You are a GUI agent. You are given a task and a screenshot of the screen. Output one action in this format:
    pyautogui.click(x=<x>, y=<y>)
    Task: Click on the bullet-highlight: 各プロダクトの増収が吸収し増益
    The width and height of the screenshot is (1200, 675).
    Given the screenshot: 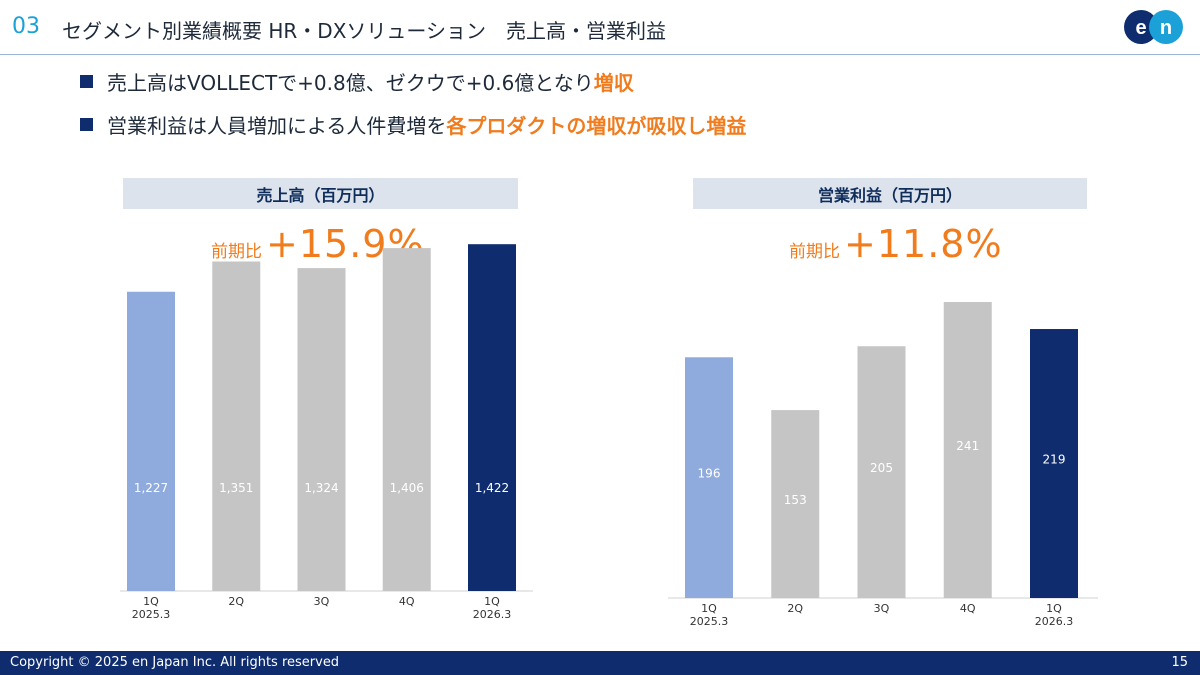 What is the action you would take?
    pyautogui.click(x=596, y=125)
    